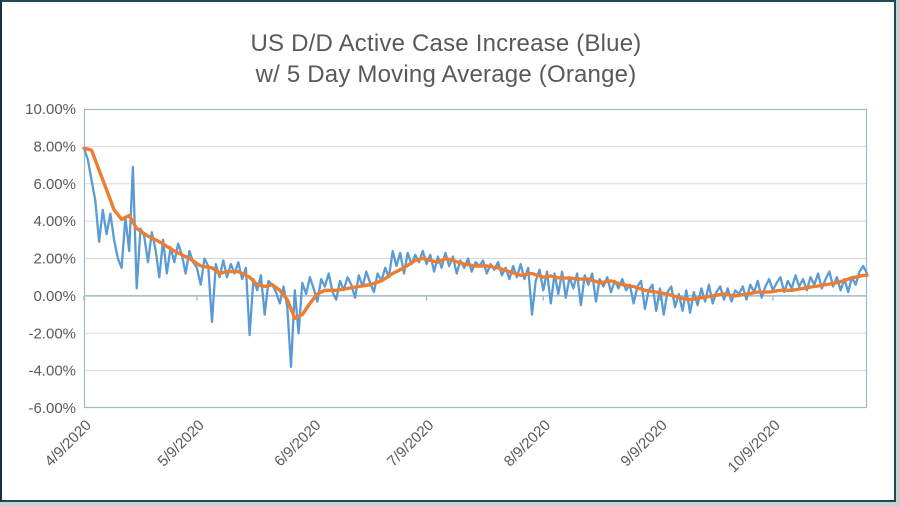 The width and height of the screenshot is (900, 506). What do you see at coordinates (410, 443) in the screenshot?
I see `x-axis-label: 7/9/2020` at bounding box center [410, 443].